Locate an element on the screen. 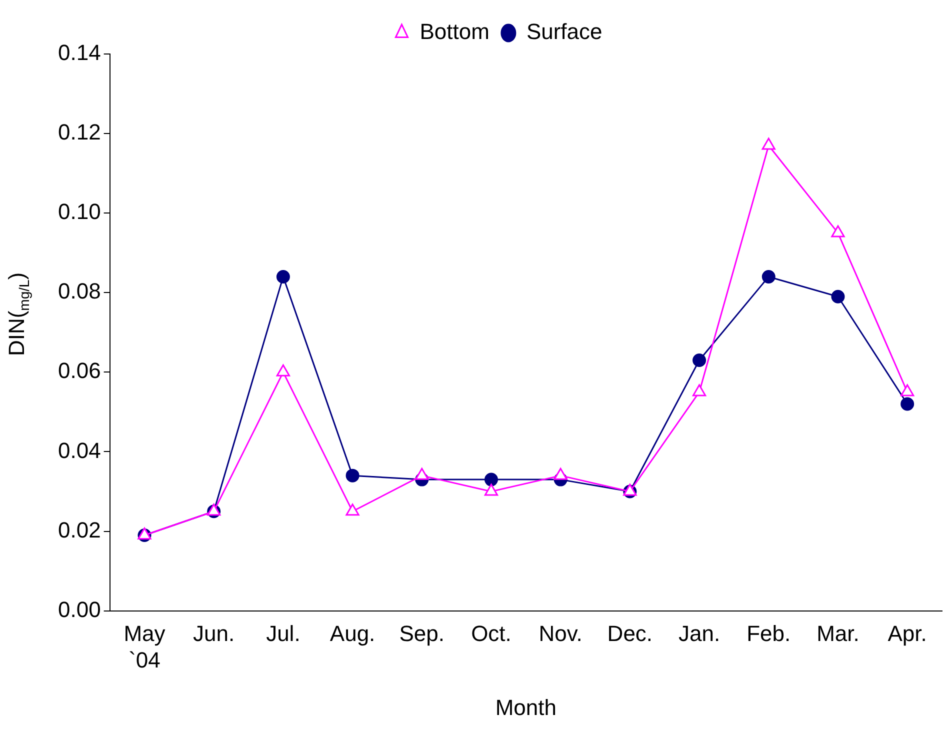 Image resolution: width=952 pixels, height=731 pixels. legend-label: Bottom is located at coordinates (455, 31).